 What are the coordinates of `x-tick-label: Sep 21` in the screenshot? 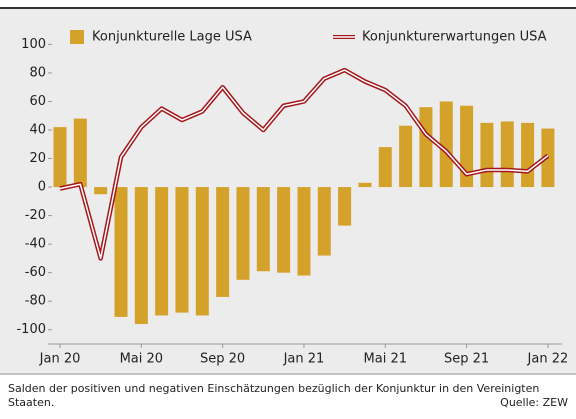 It's located at (466, 359).